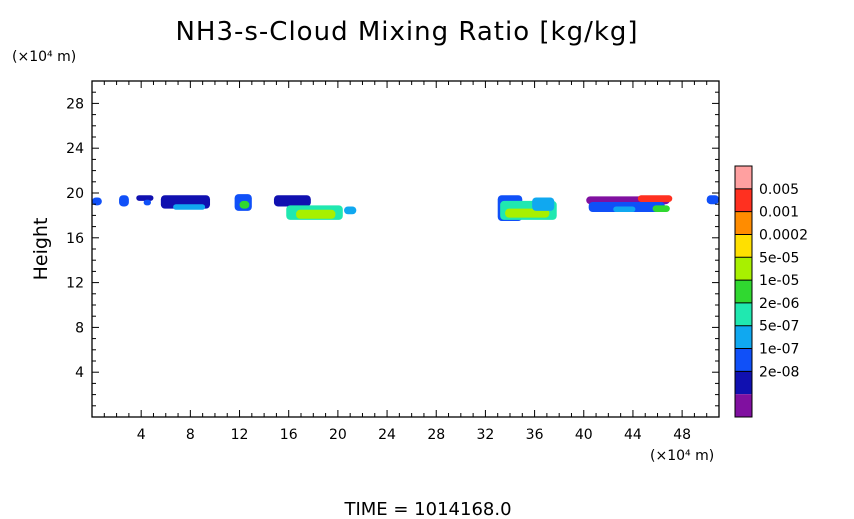 Image resolution: width=854 pixels, height=519 pixels. Describe the element at coordinates (535, 435) in the screenshot. I see `x-tick-label: 36` at that location.